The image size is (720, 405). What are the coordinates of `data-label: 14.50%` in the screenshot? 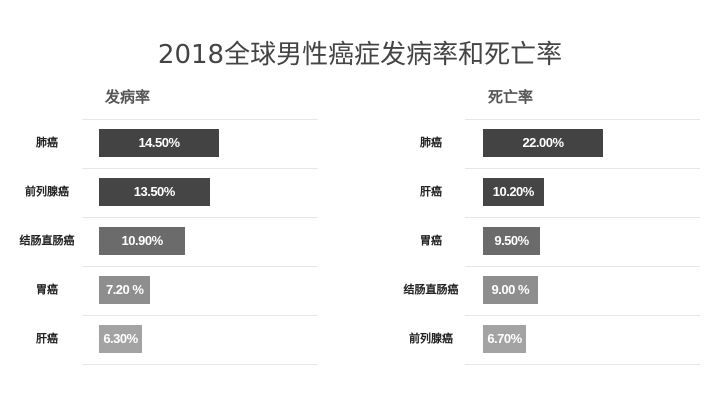 It's located at (159, 142).